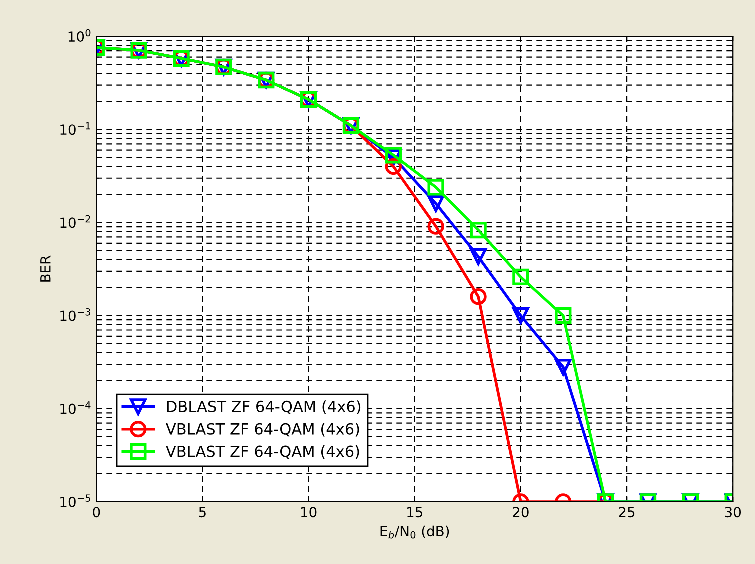 This screenshot has height=564, width=755. Describe the element at coordinates (45, 269) in the screenshot. I see `y-axis-title: BER` at that location.